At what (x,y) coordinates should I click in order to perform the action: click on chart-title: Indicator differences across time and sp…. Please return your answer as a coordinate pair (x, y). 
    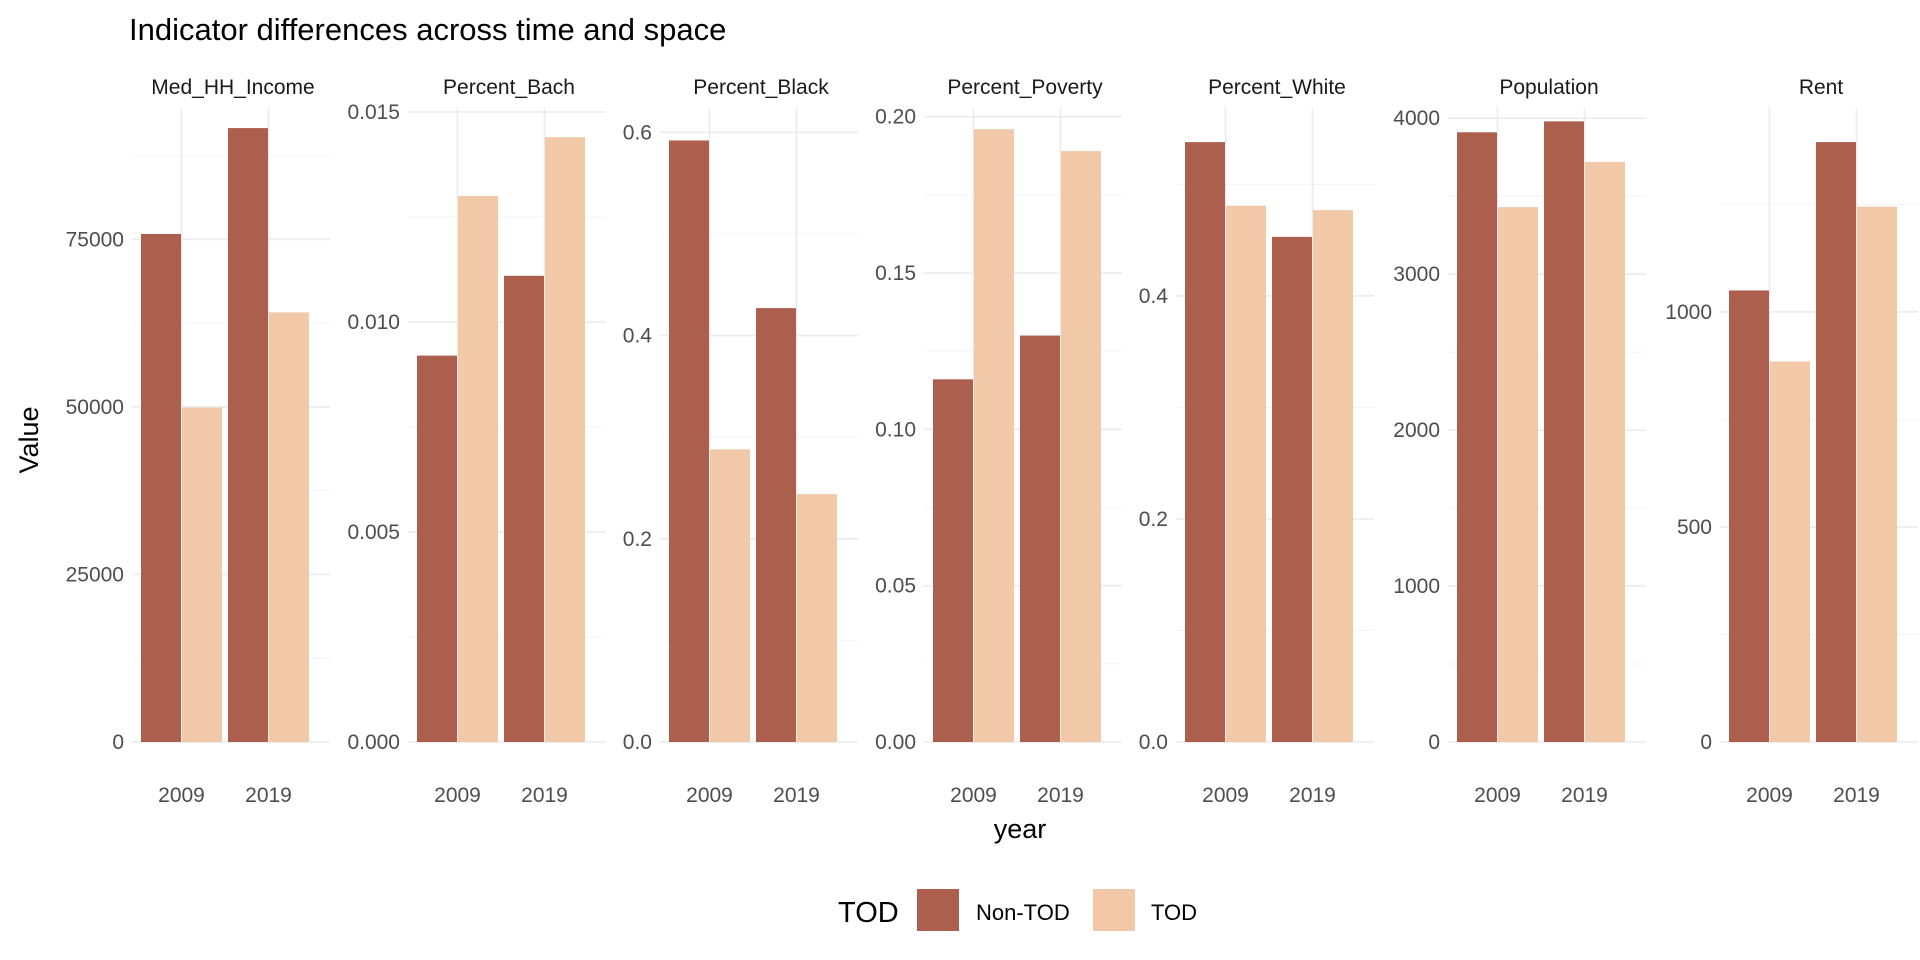
    Looking at the image, I should click on (427, 29).